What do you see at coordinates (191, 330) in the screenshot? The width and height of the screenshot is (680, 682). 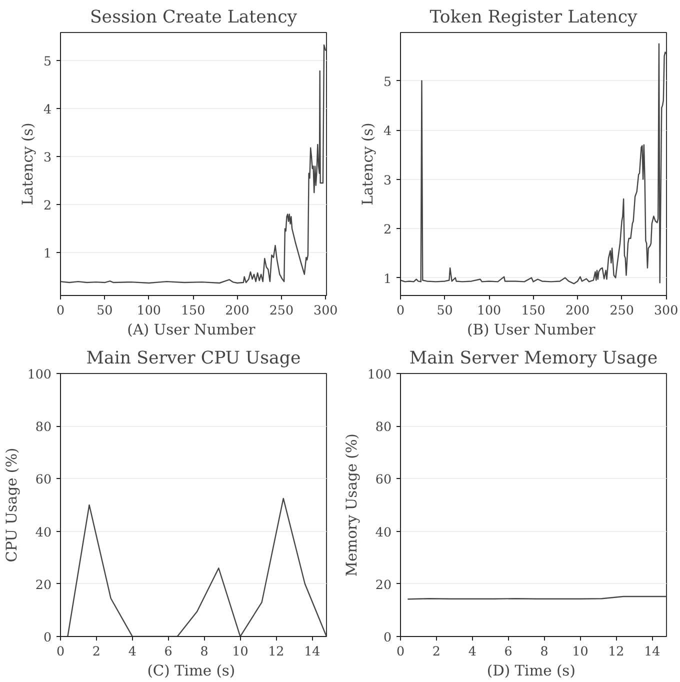 I see `x-axis-title: (A) User Number` at bounding box center [191, 330].